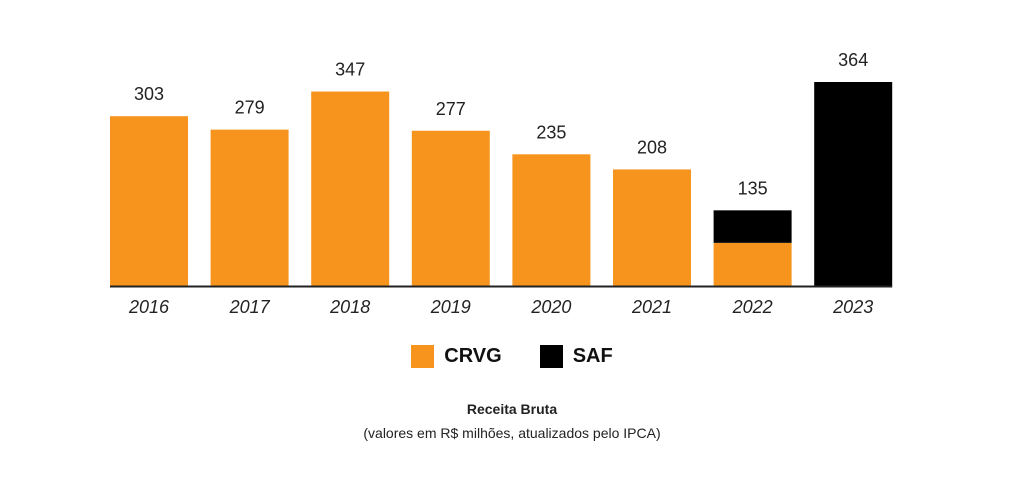 The image size is (1024, 481). I want to click on bar-crvg-2022, so click(752, 264).